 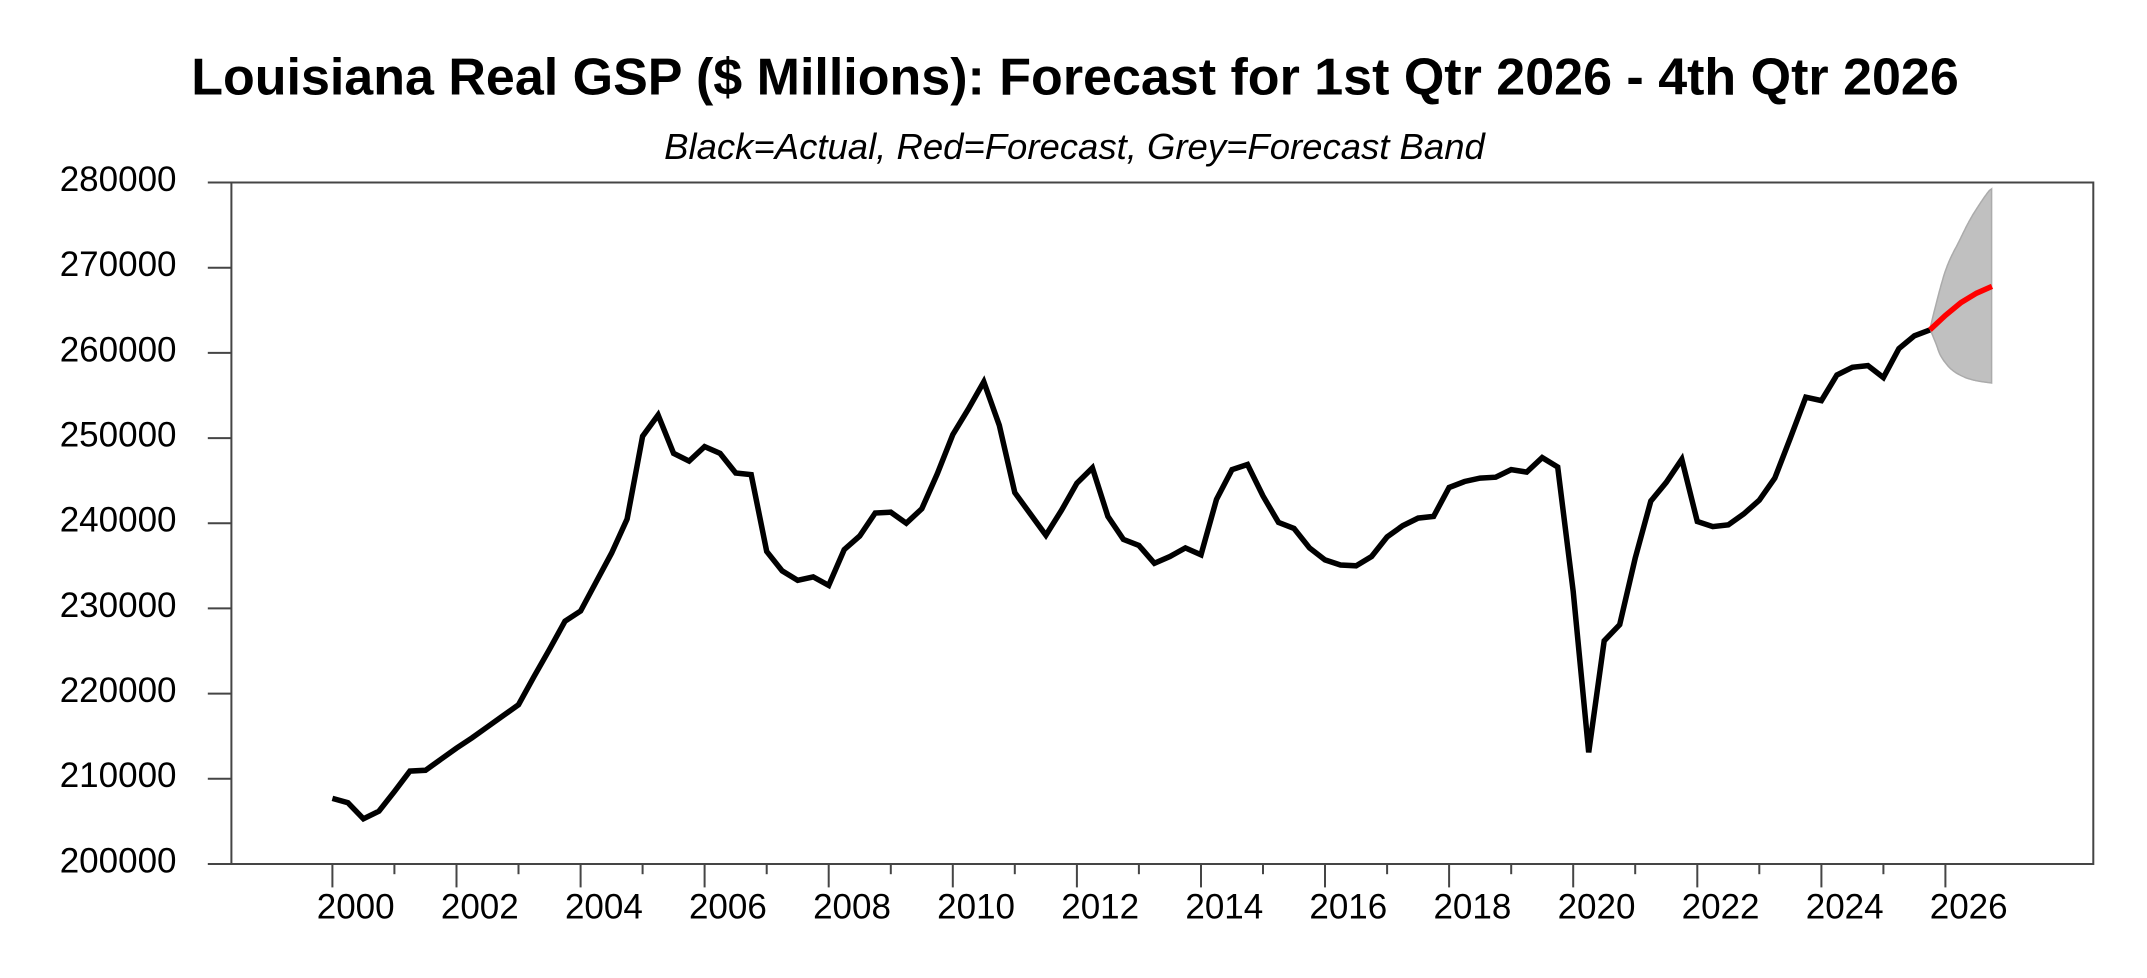 What do you see at coordinates (1100, 907) in the screenshot?
I see `svg-text: 2012` at bounding box center [1100, 907].